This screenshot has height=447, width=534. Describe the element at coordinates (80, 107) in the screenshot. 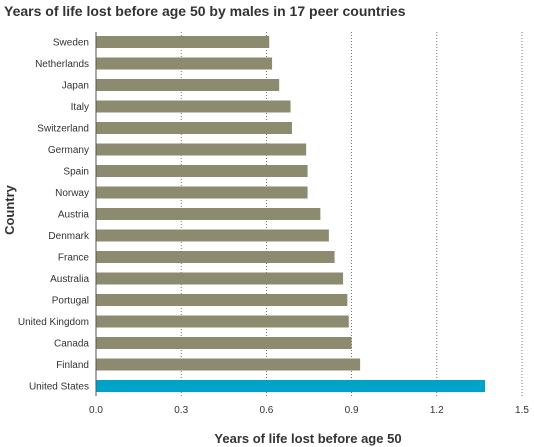

I see `category-label: Italy` at that location.